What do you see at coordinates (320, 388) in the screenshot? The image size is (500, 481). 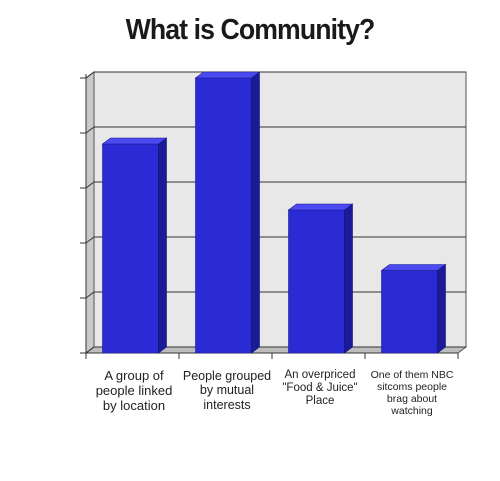 I see `category-label: An overpriced "Food & Juice" Place` at bounding box center [320, 388].